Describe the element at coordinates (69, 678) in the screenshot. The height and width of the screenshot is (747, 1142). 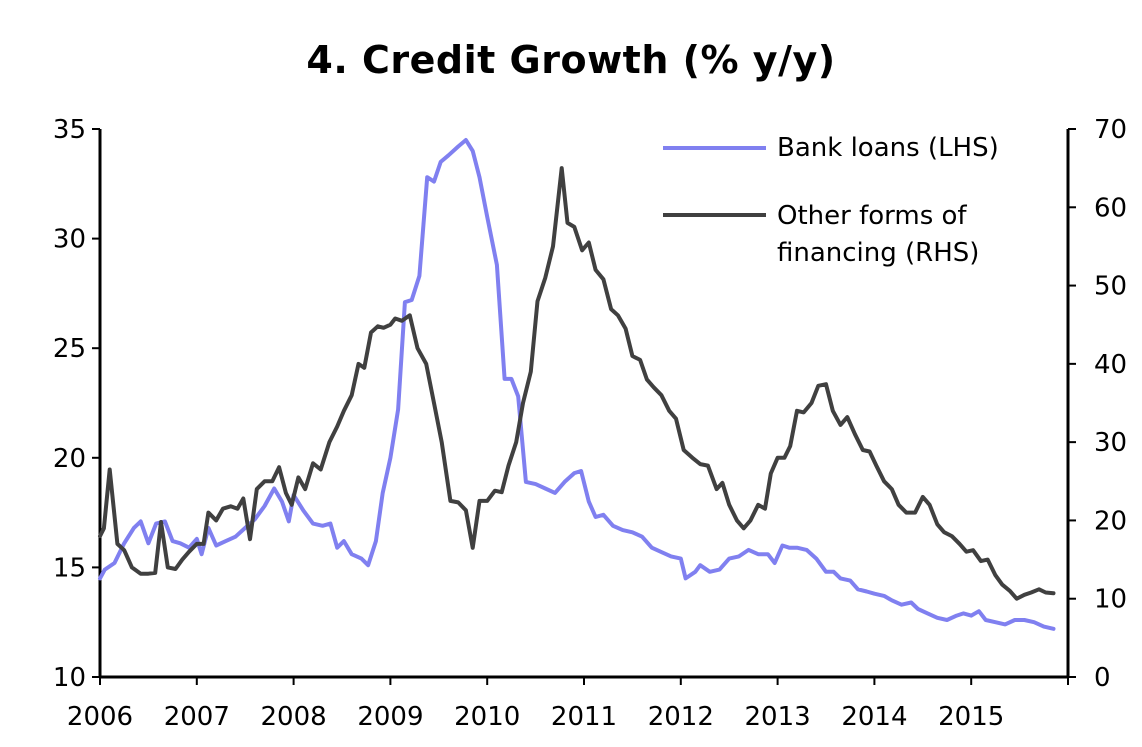
I see `y-left-tick-label: 10` at that location.